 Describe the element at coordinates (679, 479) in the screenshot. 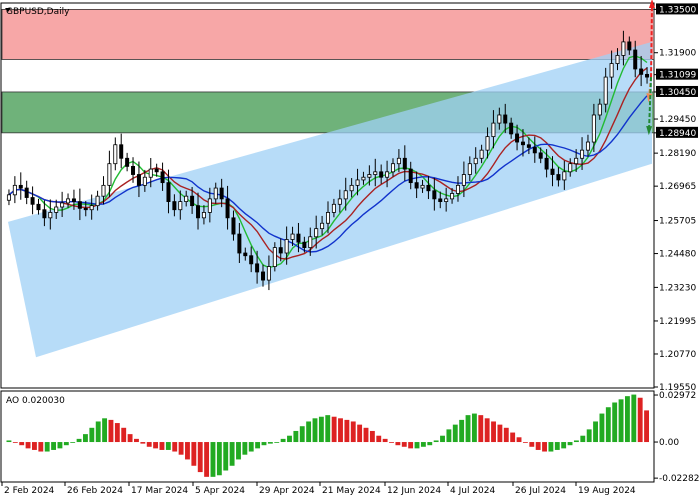

I see `ao-tick-label: -0.022821` at that location.